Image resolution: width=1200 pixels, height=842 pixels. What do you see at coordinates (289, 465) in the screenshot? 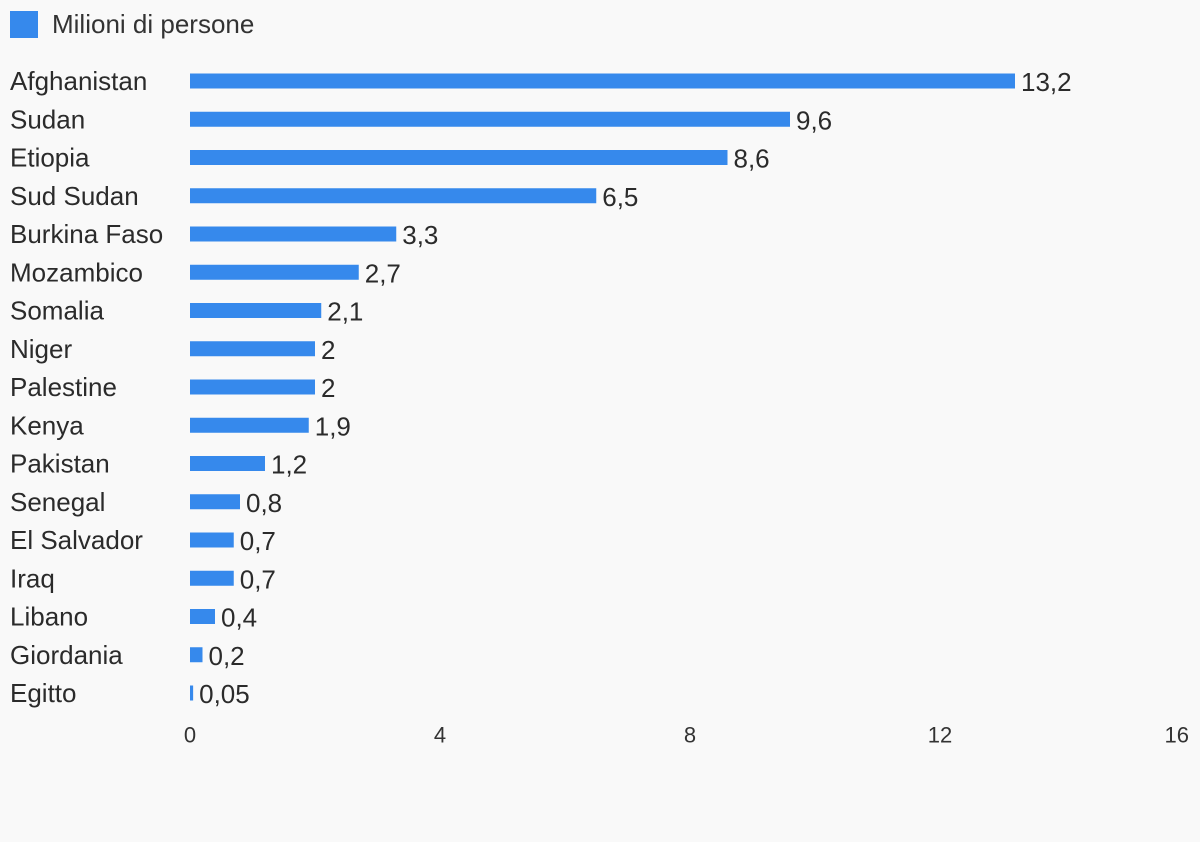
I see `value-label: 1,2` at bounding box center [289, 465].